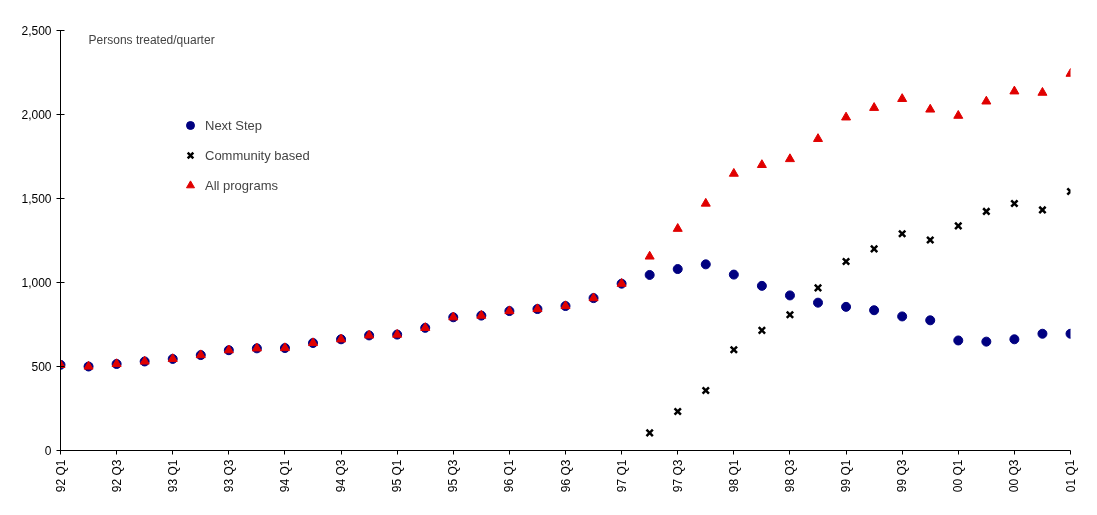  I want to click on x-tick-label: 99 Q1, so click(846, 476).